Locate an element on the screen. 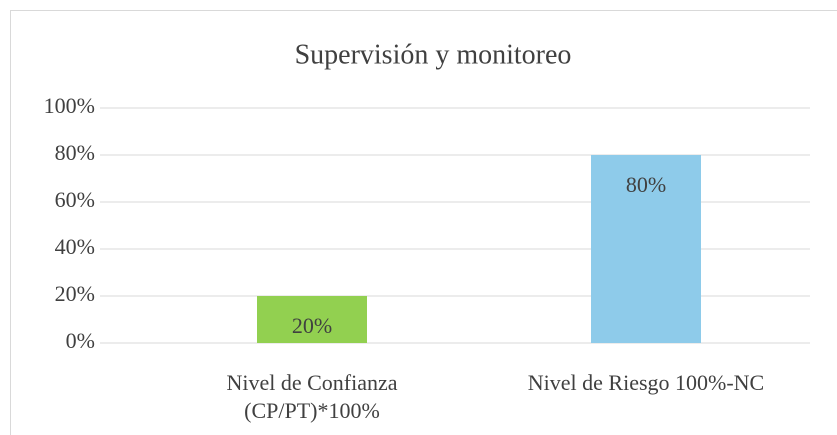  x-tick-label: Nivel de Riesgo 100%-NC is located at coordinates (646, 382).